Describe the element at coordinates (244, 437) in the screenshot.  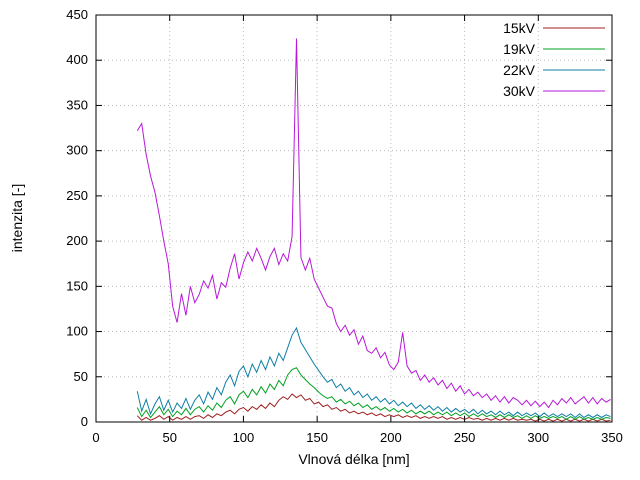
I see `x-tick-label: 100` at that location.